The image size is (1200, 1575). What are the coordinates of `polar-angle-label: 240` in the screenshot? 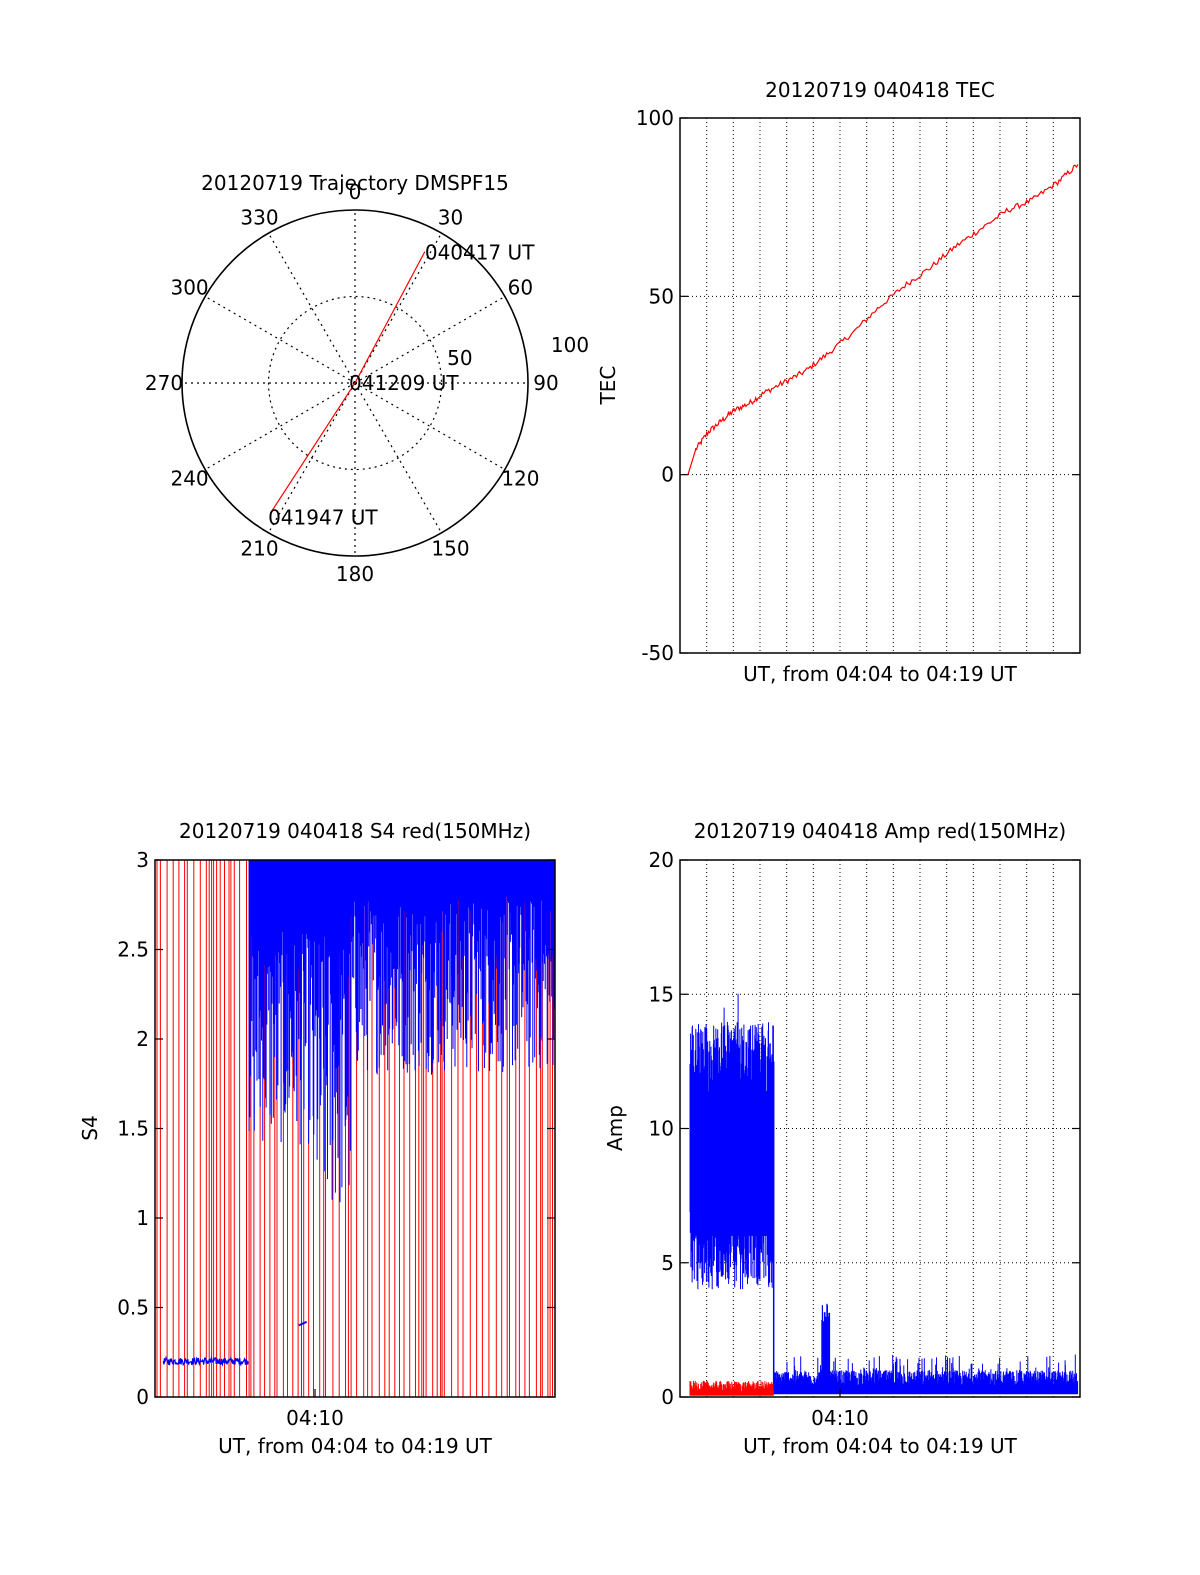 It's located at (189, 479).